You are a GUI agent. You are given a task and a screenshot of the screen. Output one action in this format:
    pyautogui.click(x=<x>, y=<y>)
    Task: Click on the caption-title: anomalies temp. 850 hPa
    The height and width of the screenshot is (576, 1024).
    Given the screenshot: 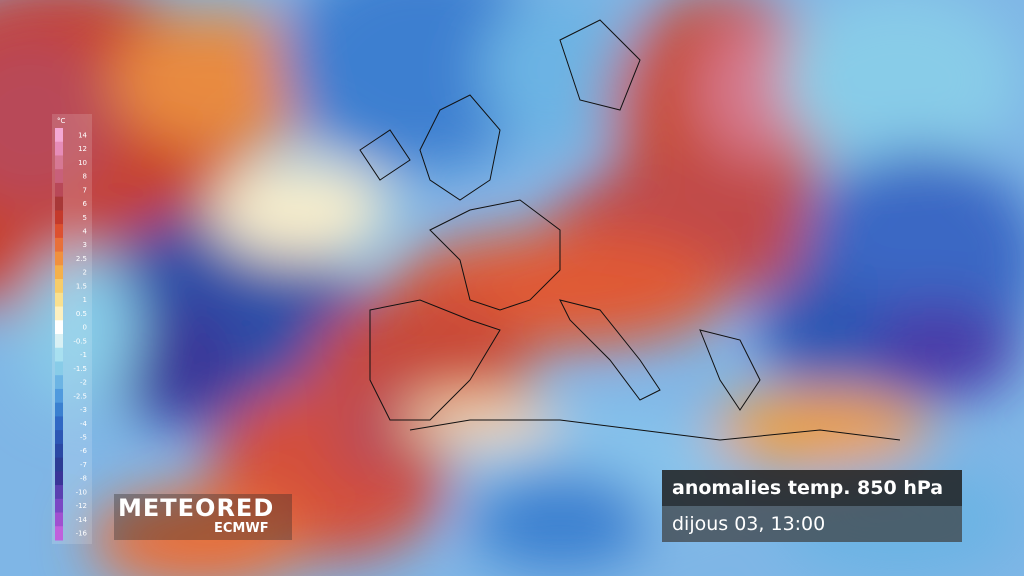 What is the action you would take?
    pyautogui.click(x=812, y=488)
    